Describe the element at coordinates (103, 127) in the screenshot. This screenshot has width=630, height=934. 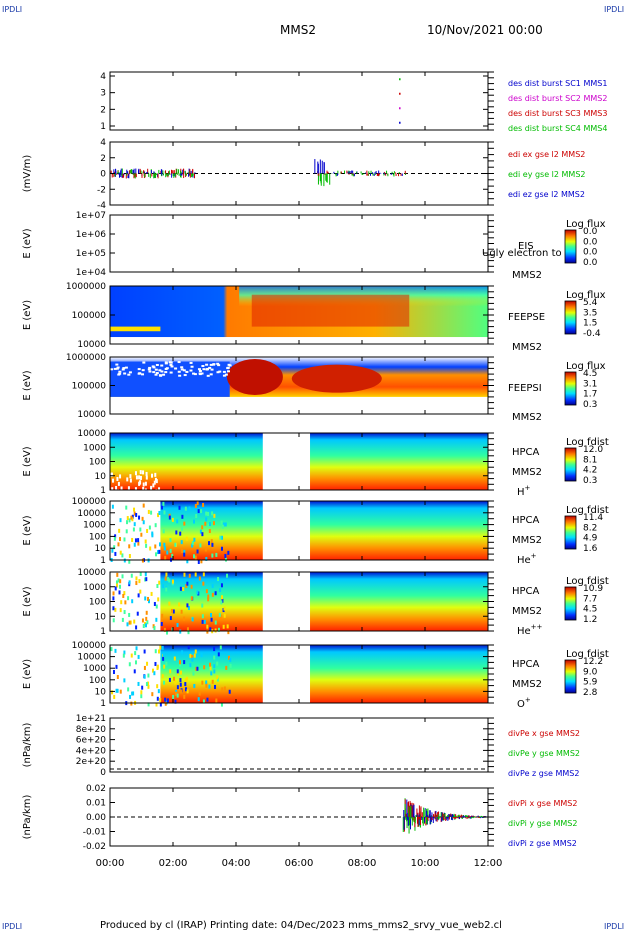
I see `y-tick-label: 1` at that location.